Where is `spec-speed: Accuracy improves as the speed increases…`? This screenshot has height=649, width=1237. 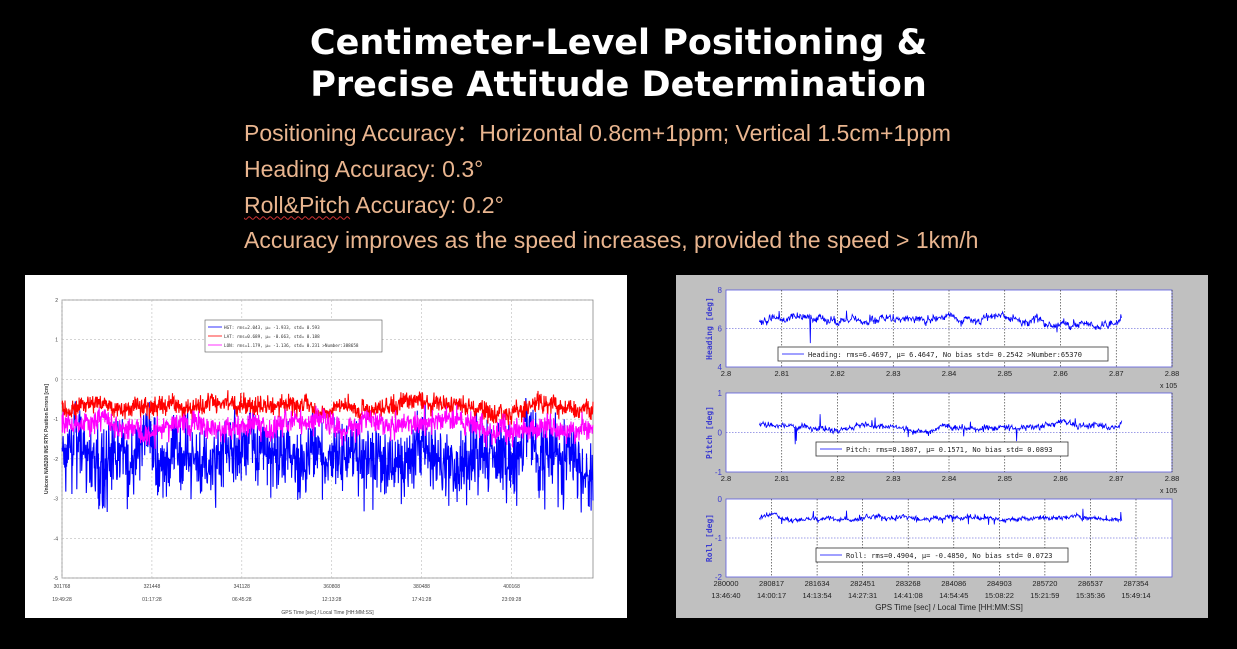
spec-speed: Accuracy improves as the speed increases… is located at coordinates (611, 240).